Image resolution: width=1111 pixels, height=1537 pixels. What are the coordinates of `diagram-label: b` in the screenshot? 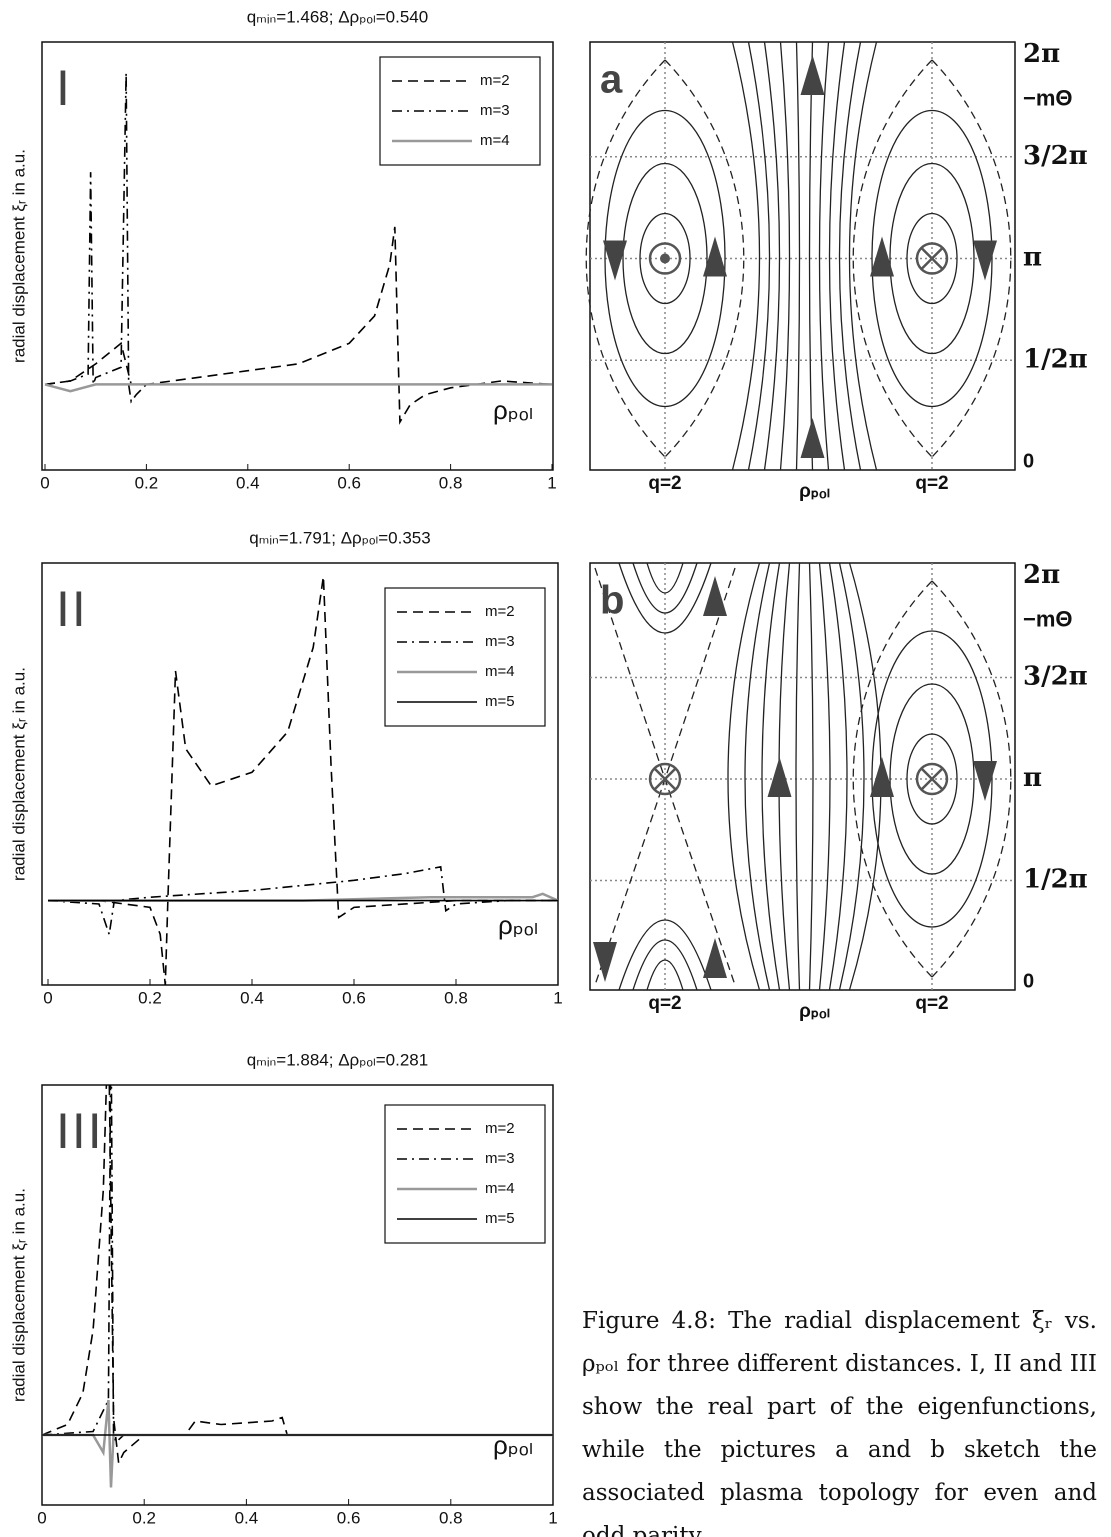 It's located at (612, 601).